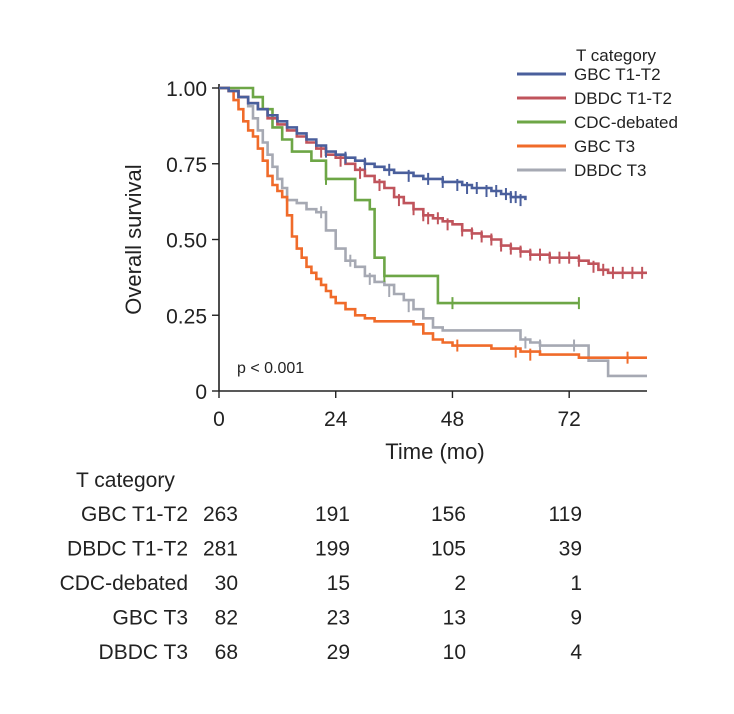 The height and width of the screenshot is (714, 734). Describe the element at coordinates (219, 419) in the screenshot. I see `x-tick-label: 0` at that location.